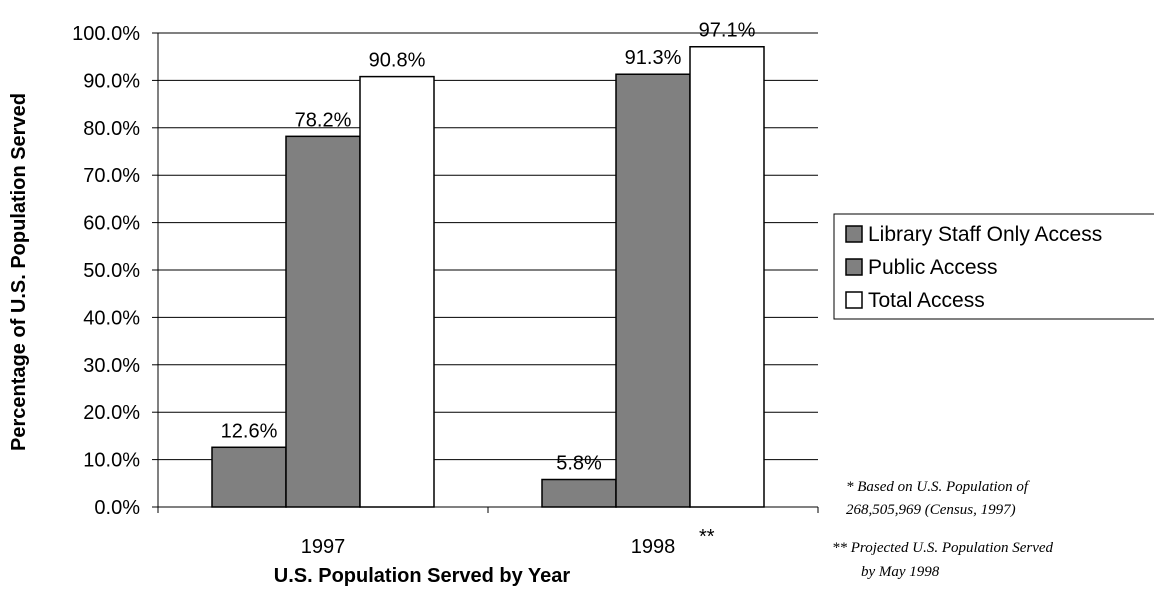 The image size is (1154, 594). Describe the element at coordinates (653, 547) in the screenshot. I see `x-tick-label: 1998` at that location.